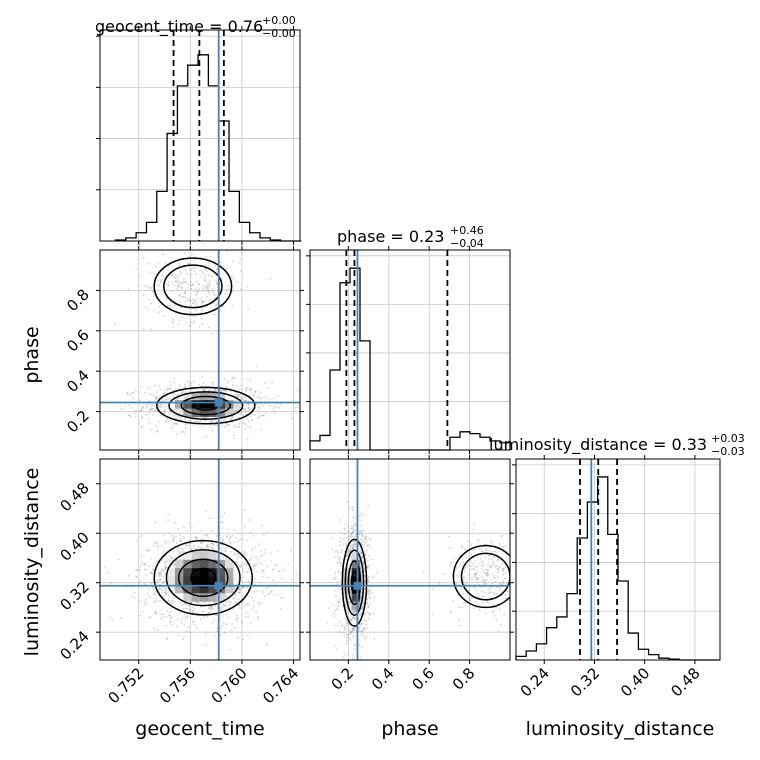 This screenshot has width=760, height=760. Describe the element at coordinates (279, 33) in the screenshot. I see `title-geocent-time-sub: −0.00` at that location.